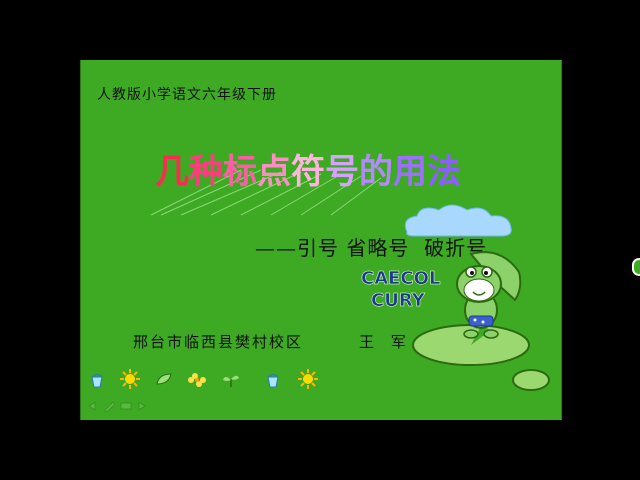 This screenshot has height=480, width=640. I want to click on leaf-icon, so click(164, 379).